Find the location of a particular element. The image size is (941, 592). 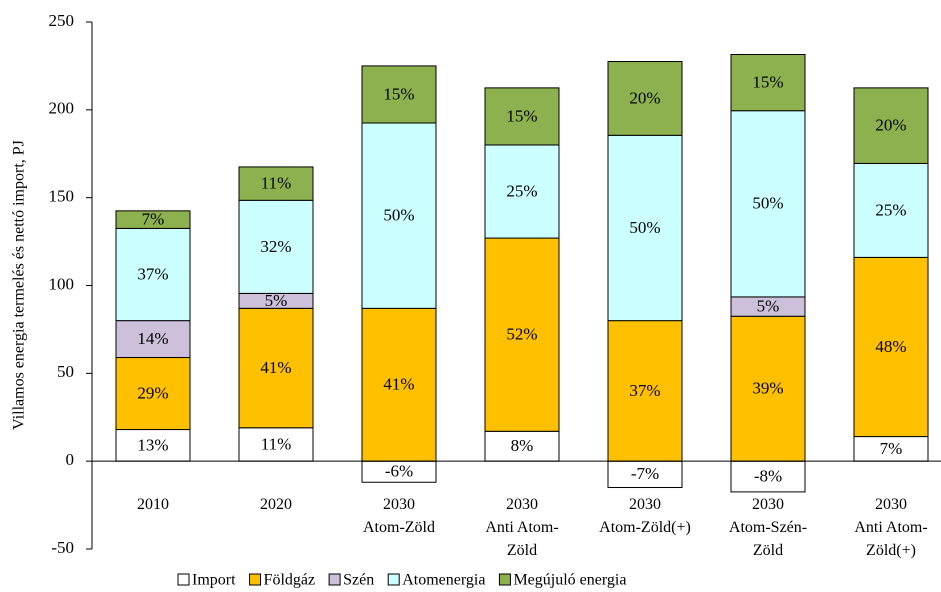

y-tick-label: 150 is located at coordinates (62, 196).